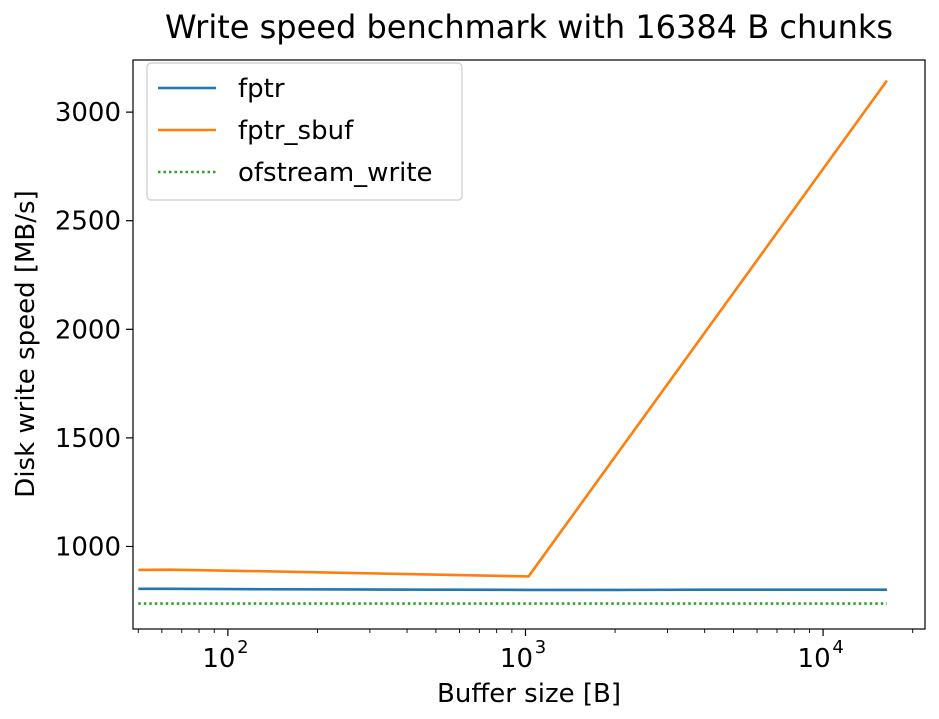 The width and height of the screenshot is (939, 719). What do you see at coordinates (837, 647) in the screenshot?
I see `x-tick-exponent: 4` at bounding box center [837, 647].